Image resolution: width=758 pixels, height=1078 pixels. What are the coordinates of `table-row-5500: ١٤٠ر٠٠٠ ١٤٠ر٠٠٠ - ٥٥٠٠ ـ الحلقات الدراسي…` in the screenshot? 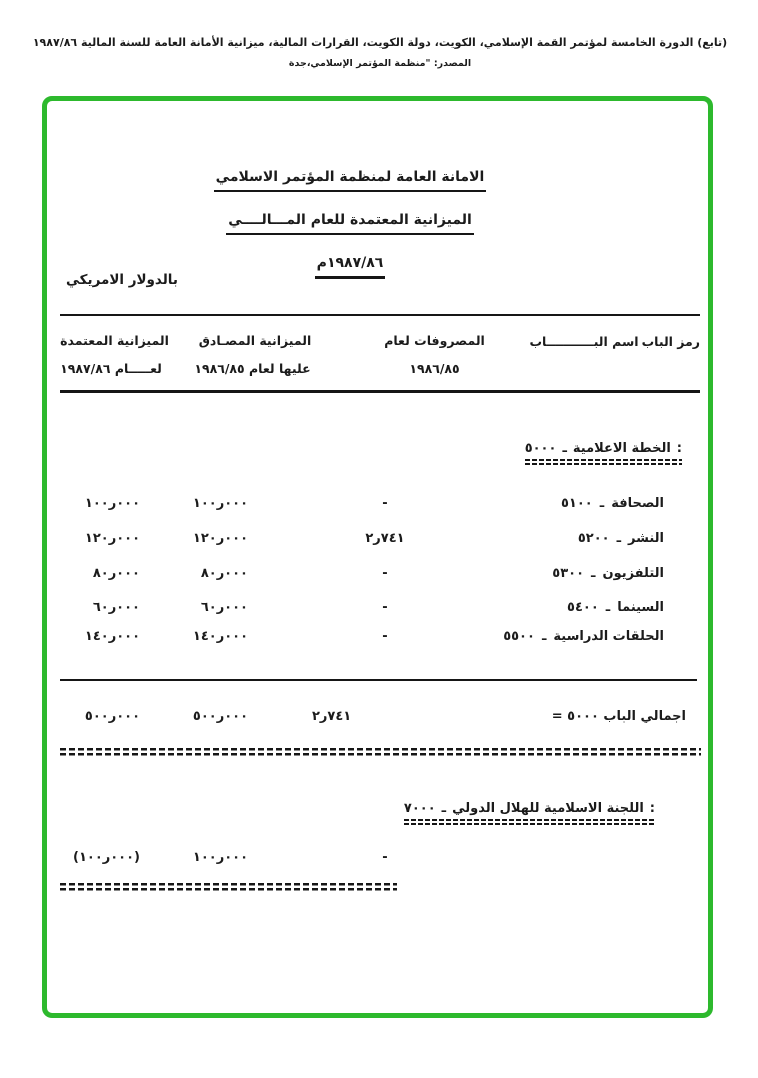 It's located at (381, 636).